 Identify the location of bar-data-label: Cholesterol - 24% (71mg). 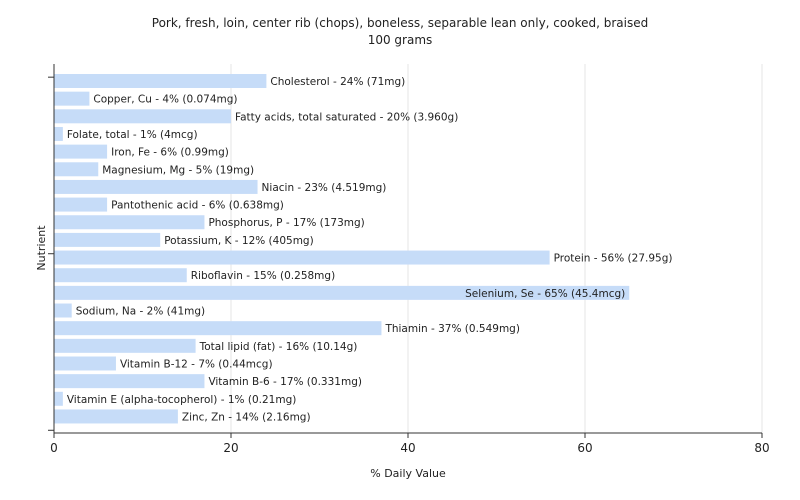
(337, 82).